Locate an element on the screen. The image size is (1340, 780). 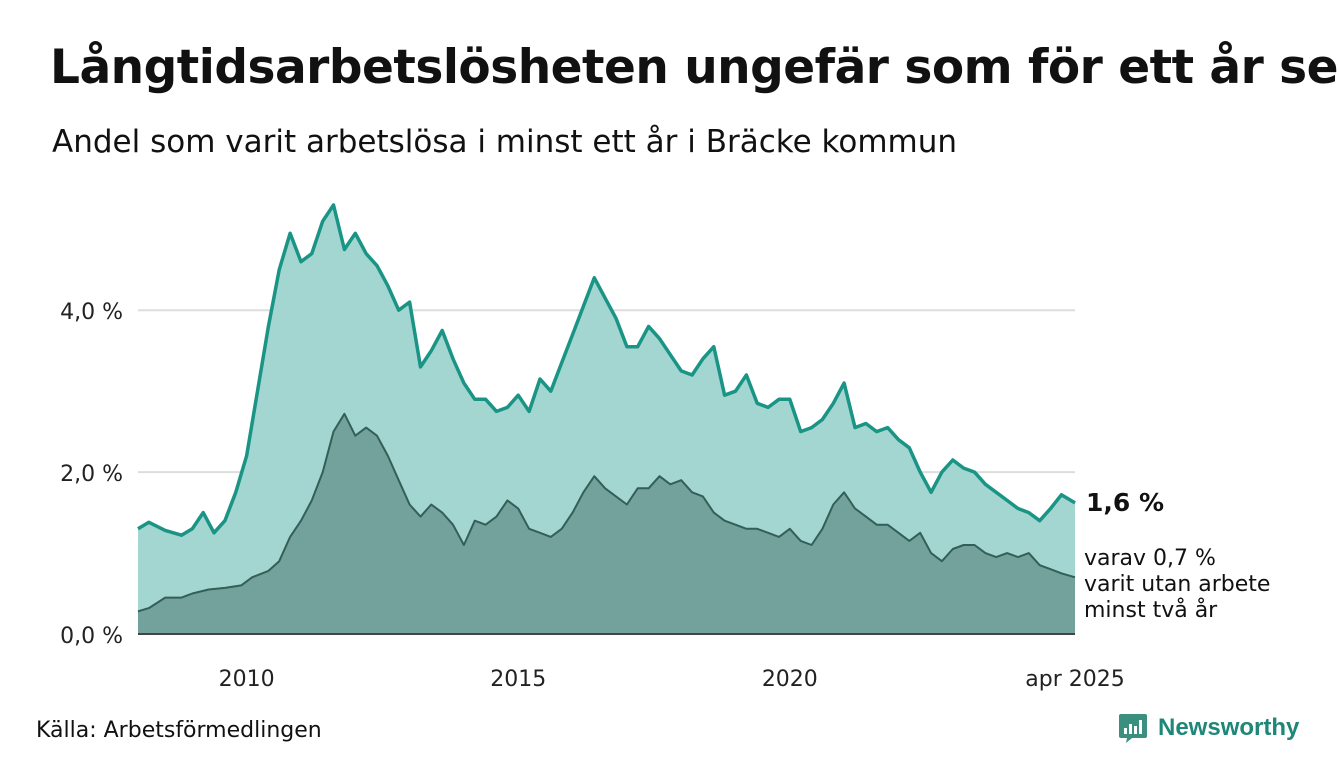
y-tick-label: 0,0 % is located at coordinates (91, 636).